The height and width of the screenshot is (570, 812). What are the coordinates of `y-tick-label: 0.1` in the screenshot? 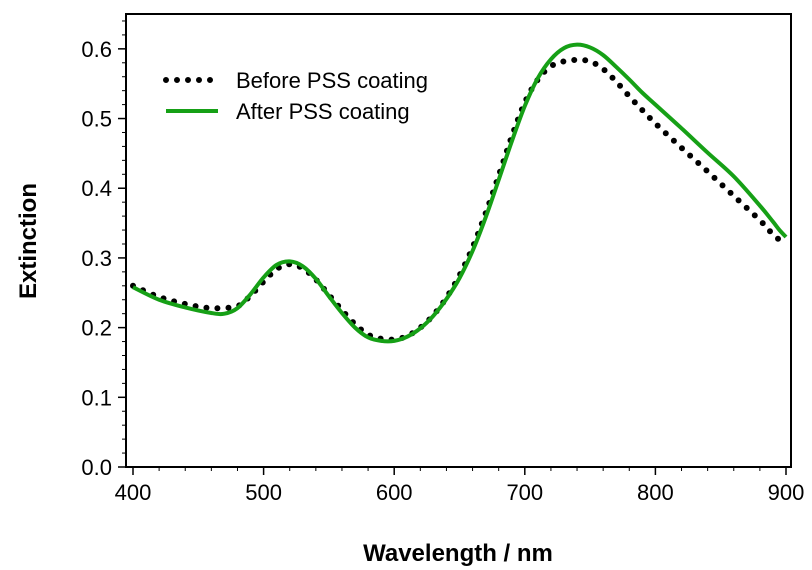 It's located at (96, 397).